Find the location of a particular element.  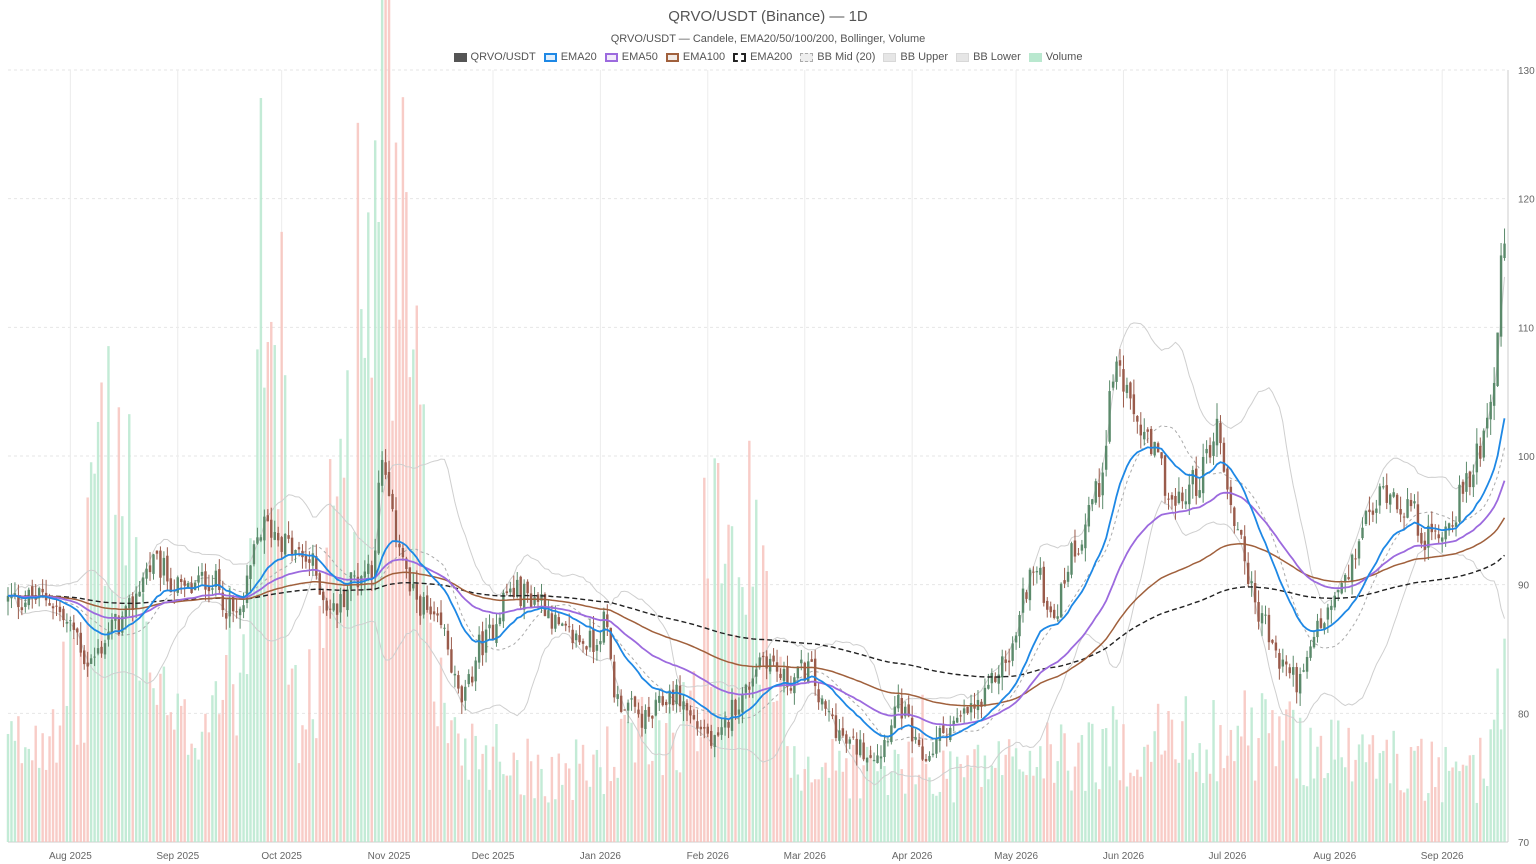

legend-item-volume: Volume is located at coordinates (1055, 57).